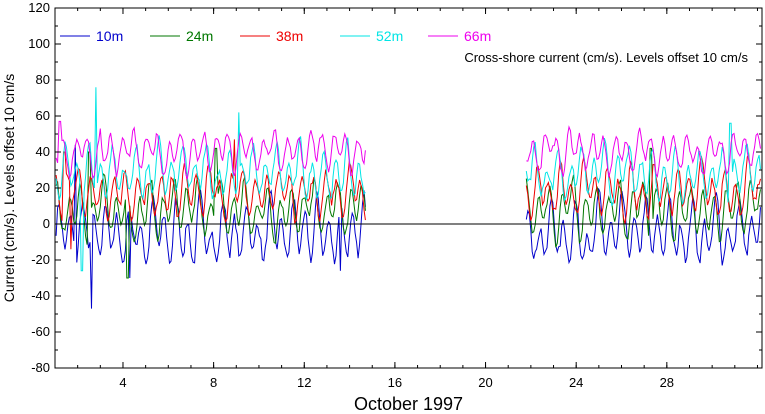  I want to click on legend-label-52m: 52m, so click(389, 36).